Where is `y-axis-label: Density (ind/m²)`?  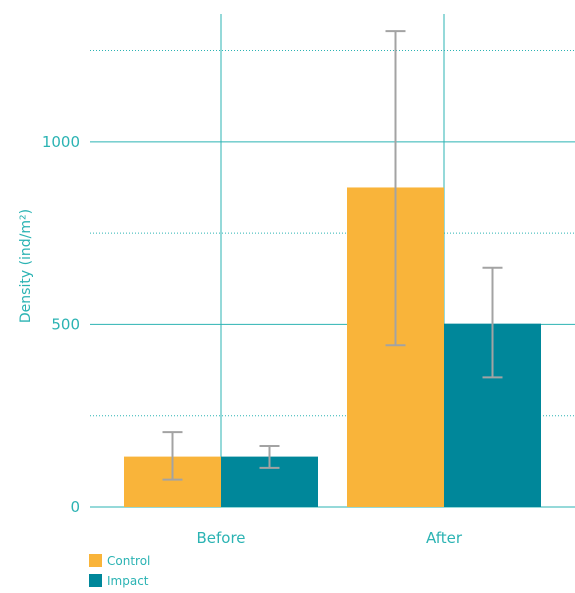 y-axis-label: Density (ind/m²) is located at coordinates (26, 266).